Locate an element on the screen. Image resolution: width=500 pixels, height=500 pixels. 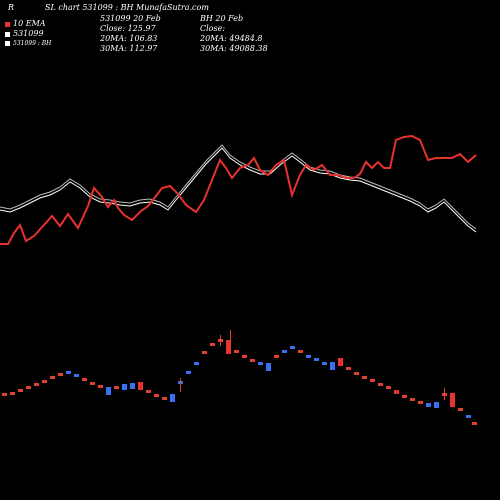
chart-title: SL chart 531099 : BH MunafaSutra.com is located at coordinates (127, 7).